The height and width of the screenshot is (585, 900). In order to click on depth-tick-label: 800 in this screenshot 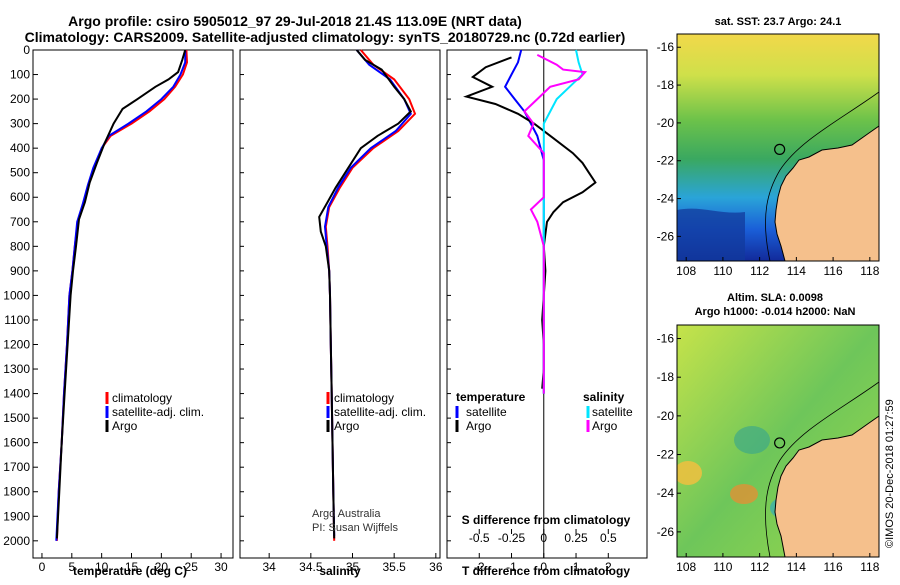, I will do `click(20, 246)`.